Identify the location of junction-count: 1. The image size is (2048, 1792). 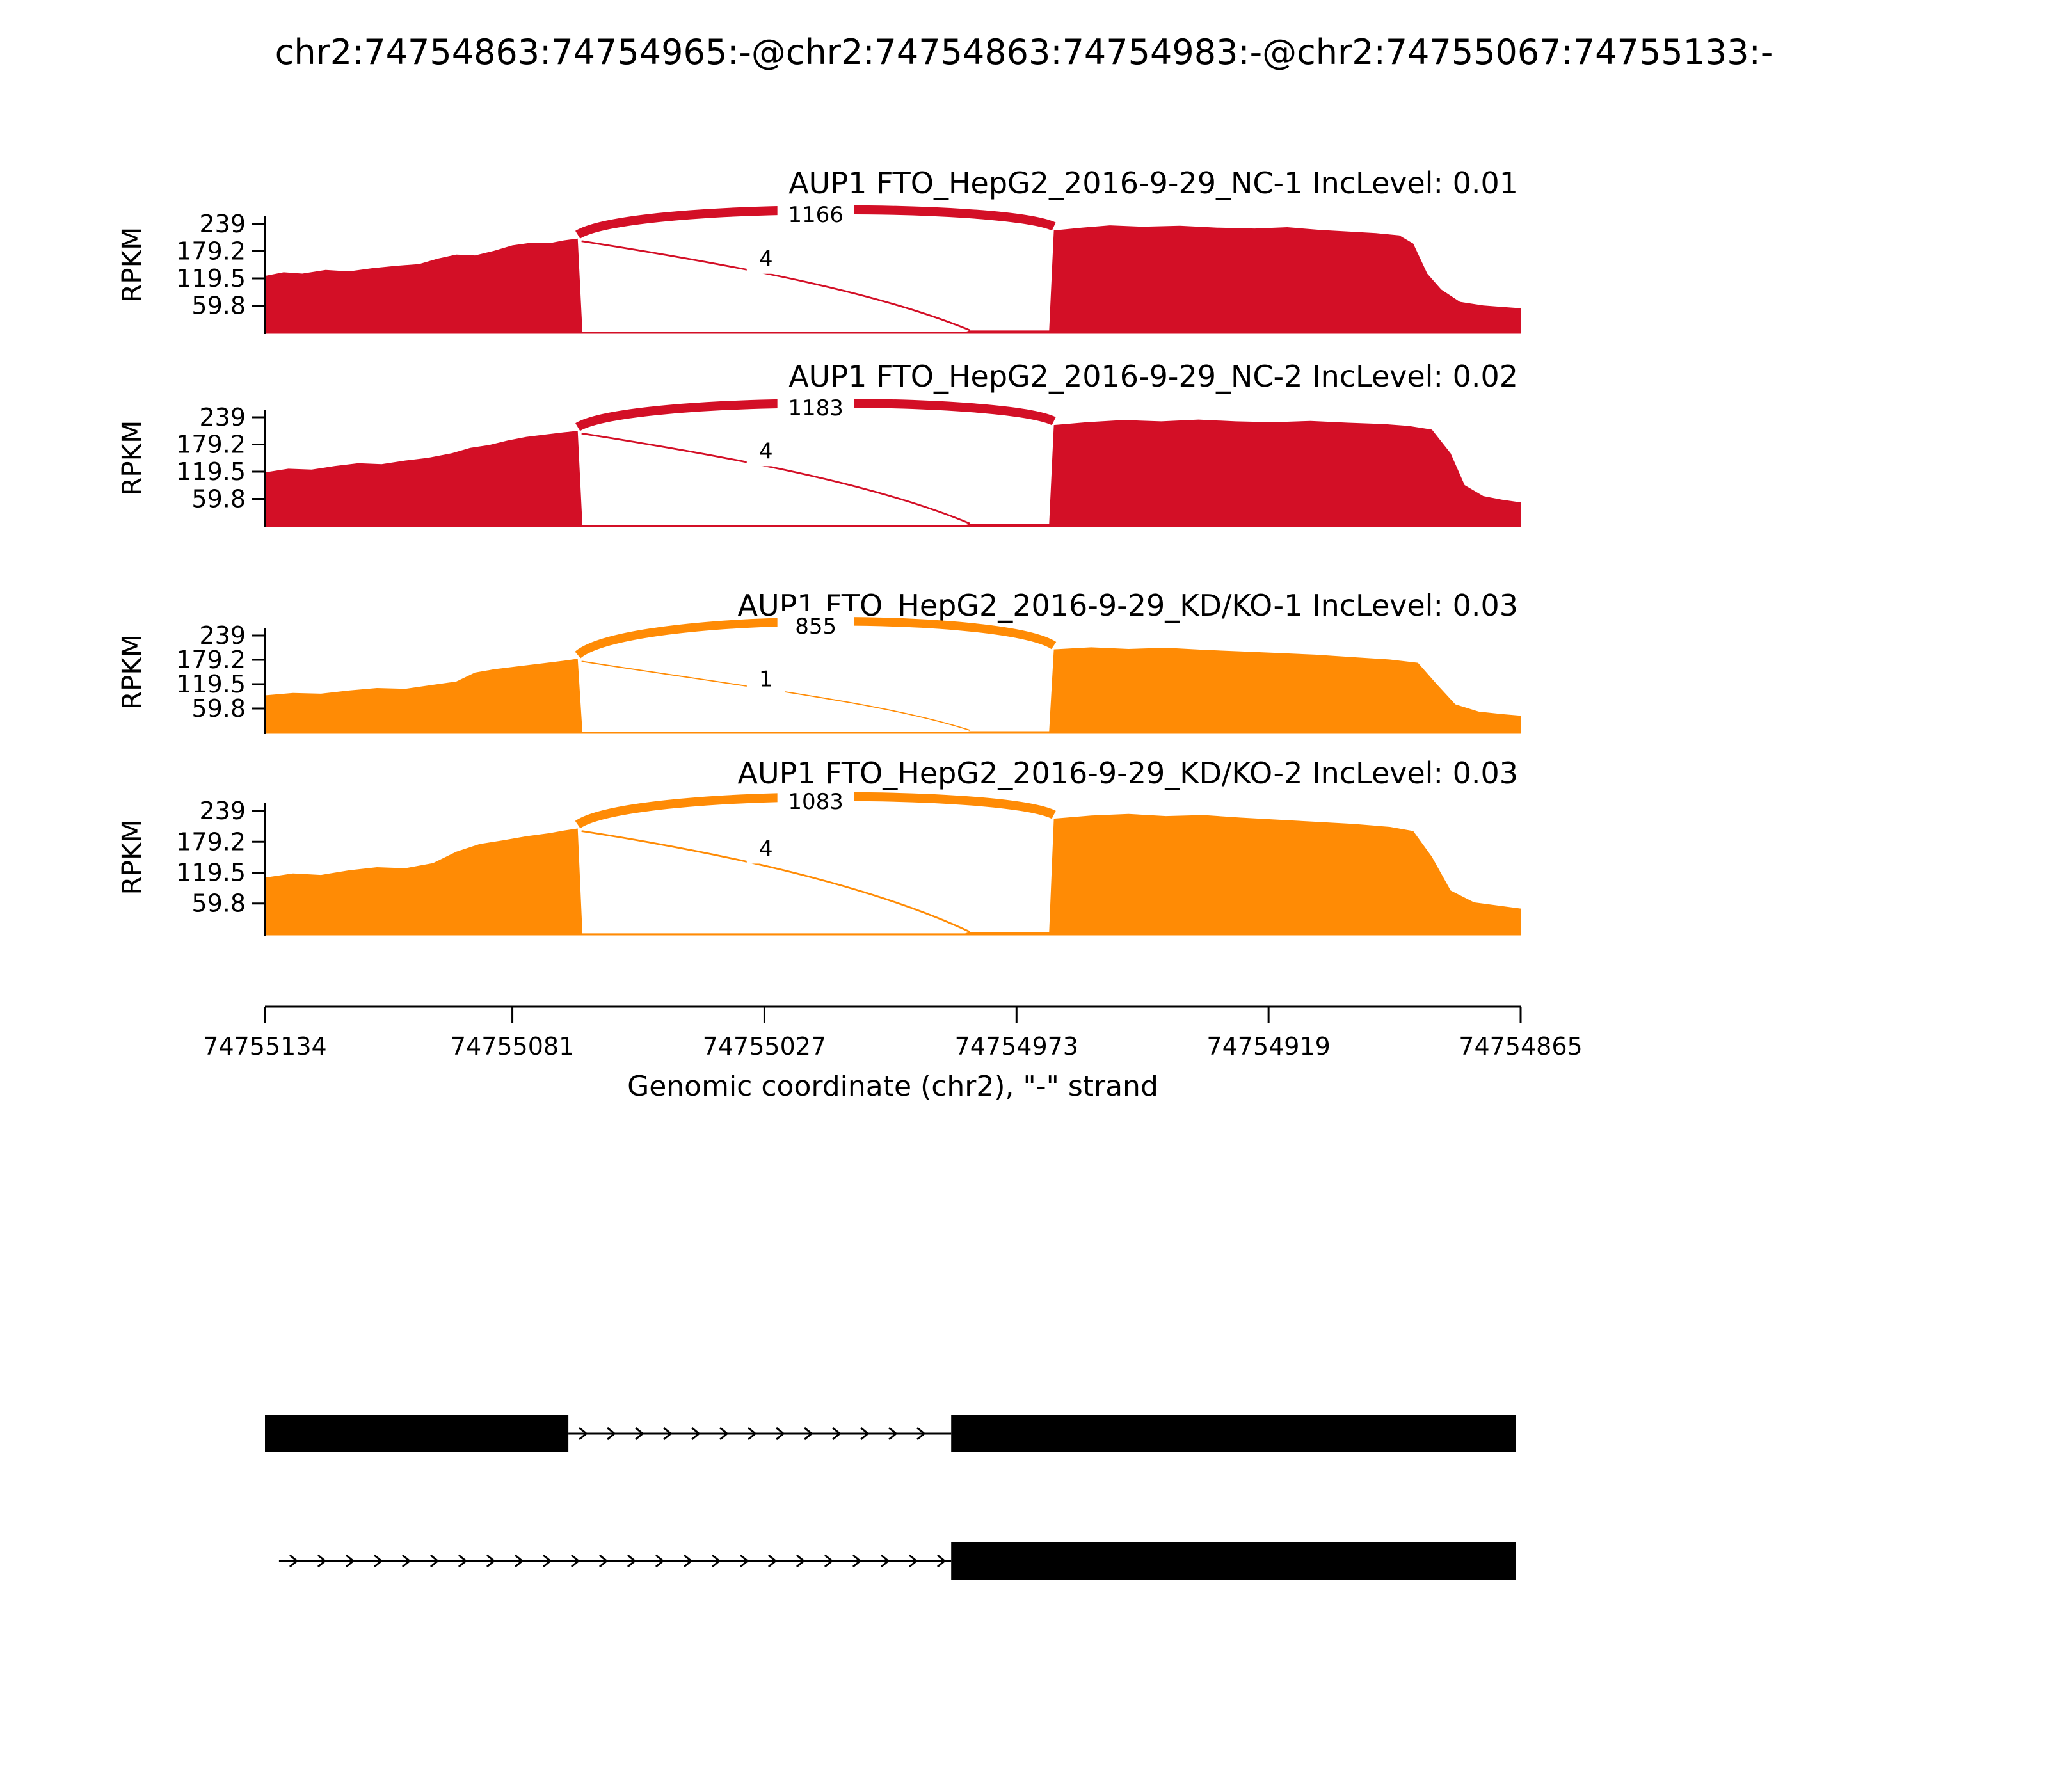
(766, 679).